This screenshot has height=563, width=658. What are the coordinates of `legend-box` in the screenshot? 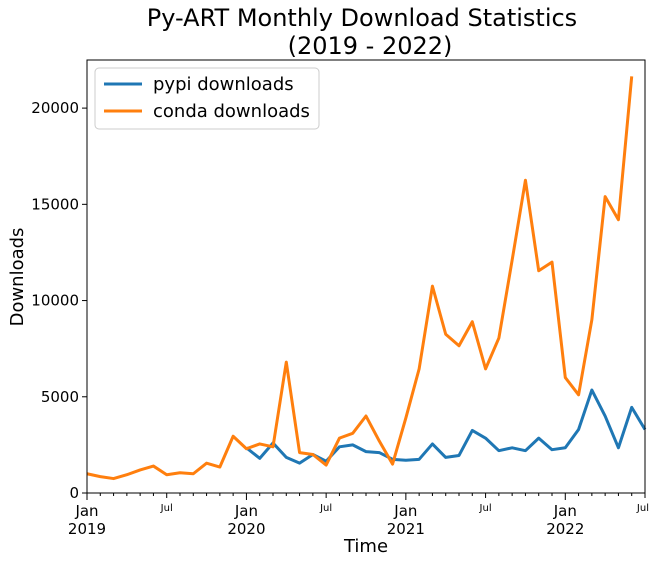 It's located at (207, 98).